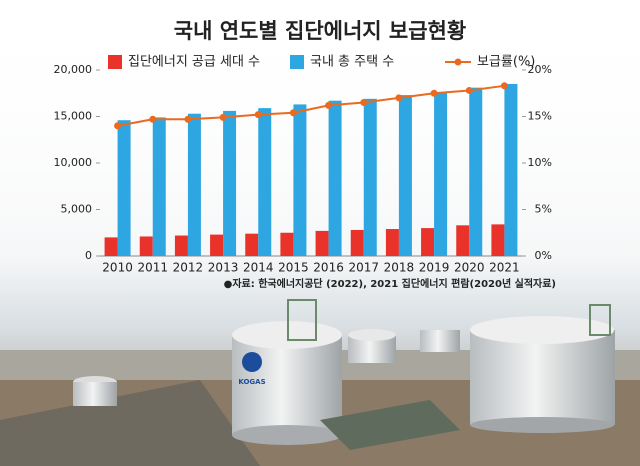  I want to click on y2-tick-label: 5%, so click(543, 209).